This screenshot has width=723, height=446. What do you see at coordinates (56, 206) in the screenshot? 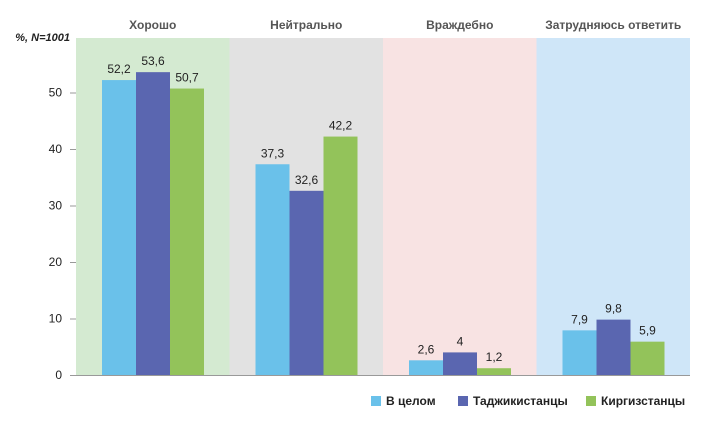
I see `y-tick-label: 30` at bounding box center [56, 206].